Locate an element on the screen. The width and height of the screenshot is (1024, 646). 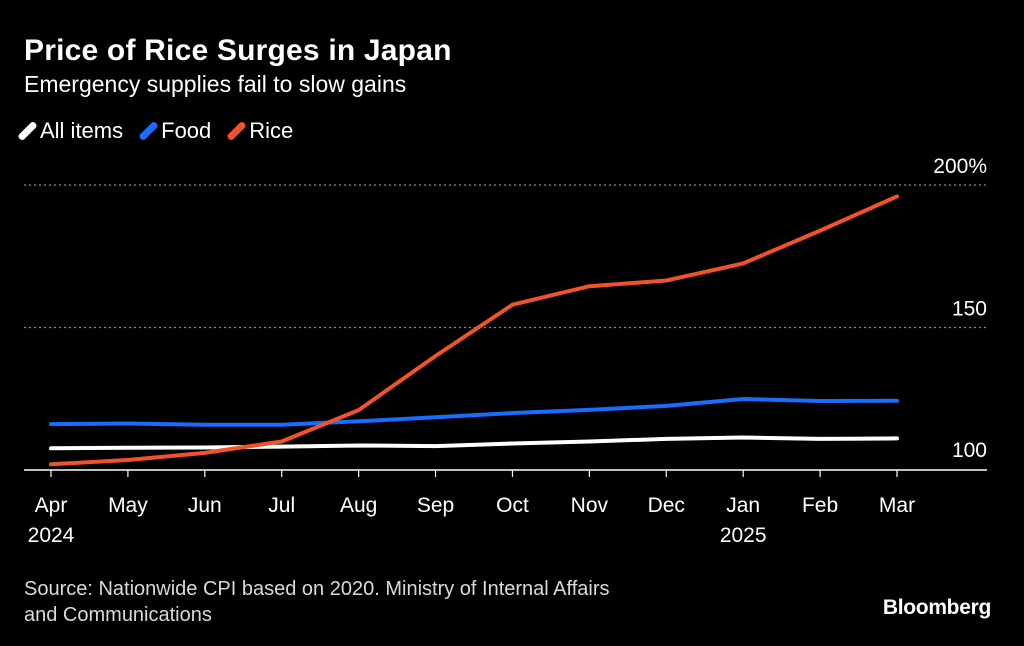
x-tick-label-nov: Nov is located at coordinates (590, 505).